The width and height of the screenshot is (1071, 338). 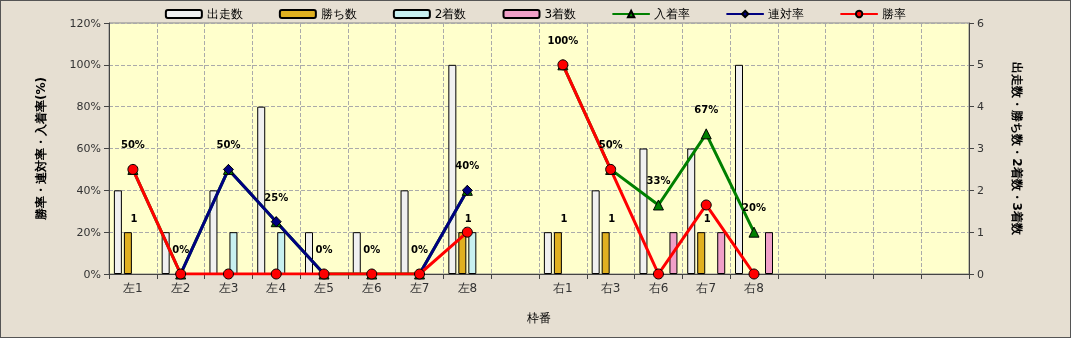 What do you see at coordinates (324, 288) in the screenshot?
I see `x-tick-label: 左5` at bounding box center [324, 288].